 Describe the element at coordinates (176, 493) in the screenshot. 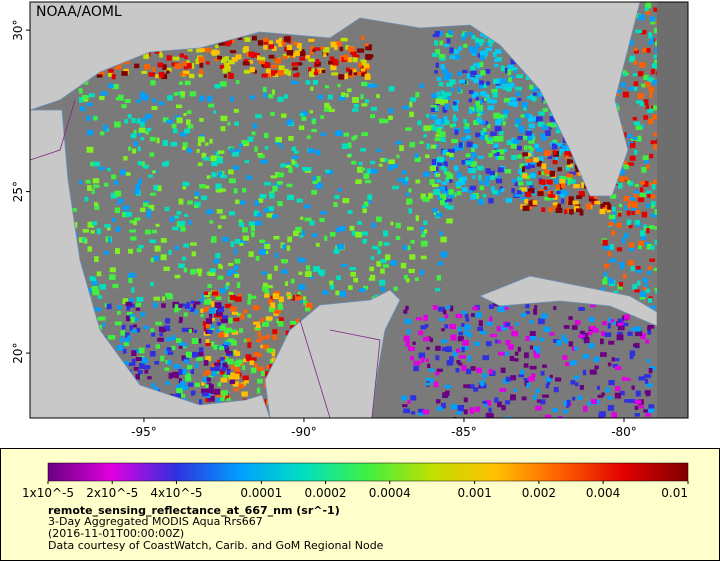

I see `color-bar-label: 4x10^-5` at that location.